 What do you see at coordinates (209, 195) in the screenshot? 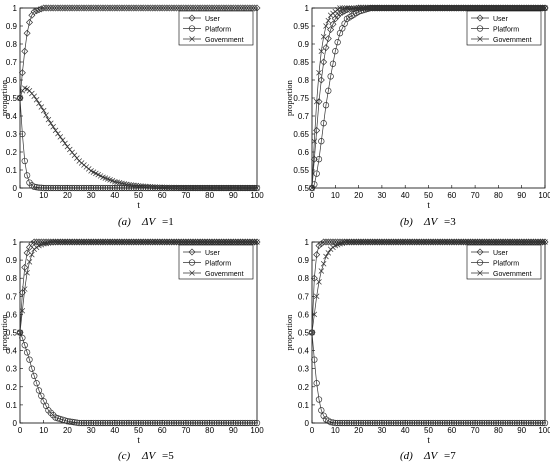
I see `x-tick-label: 80` at bounding box center [209, 195].